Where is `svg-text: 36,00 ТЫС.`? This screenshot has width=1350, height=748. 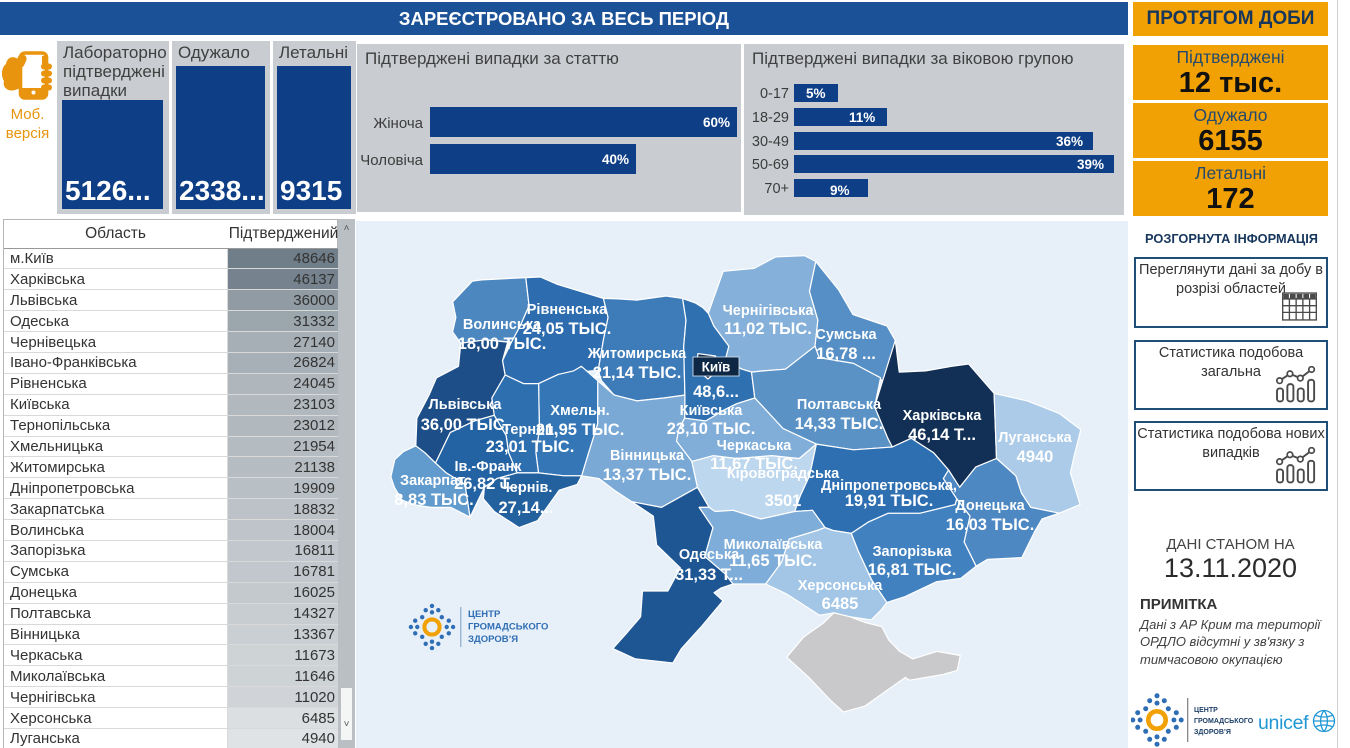 svg-text: 36,00 ТЫС. is located at coordinates (465, 425).